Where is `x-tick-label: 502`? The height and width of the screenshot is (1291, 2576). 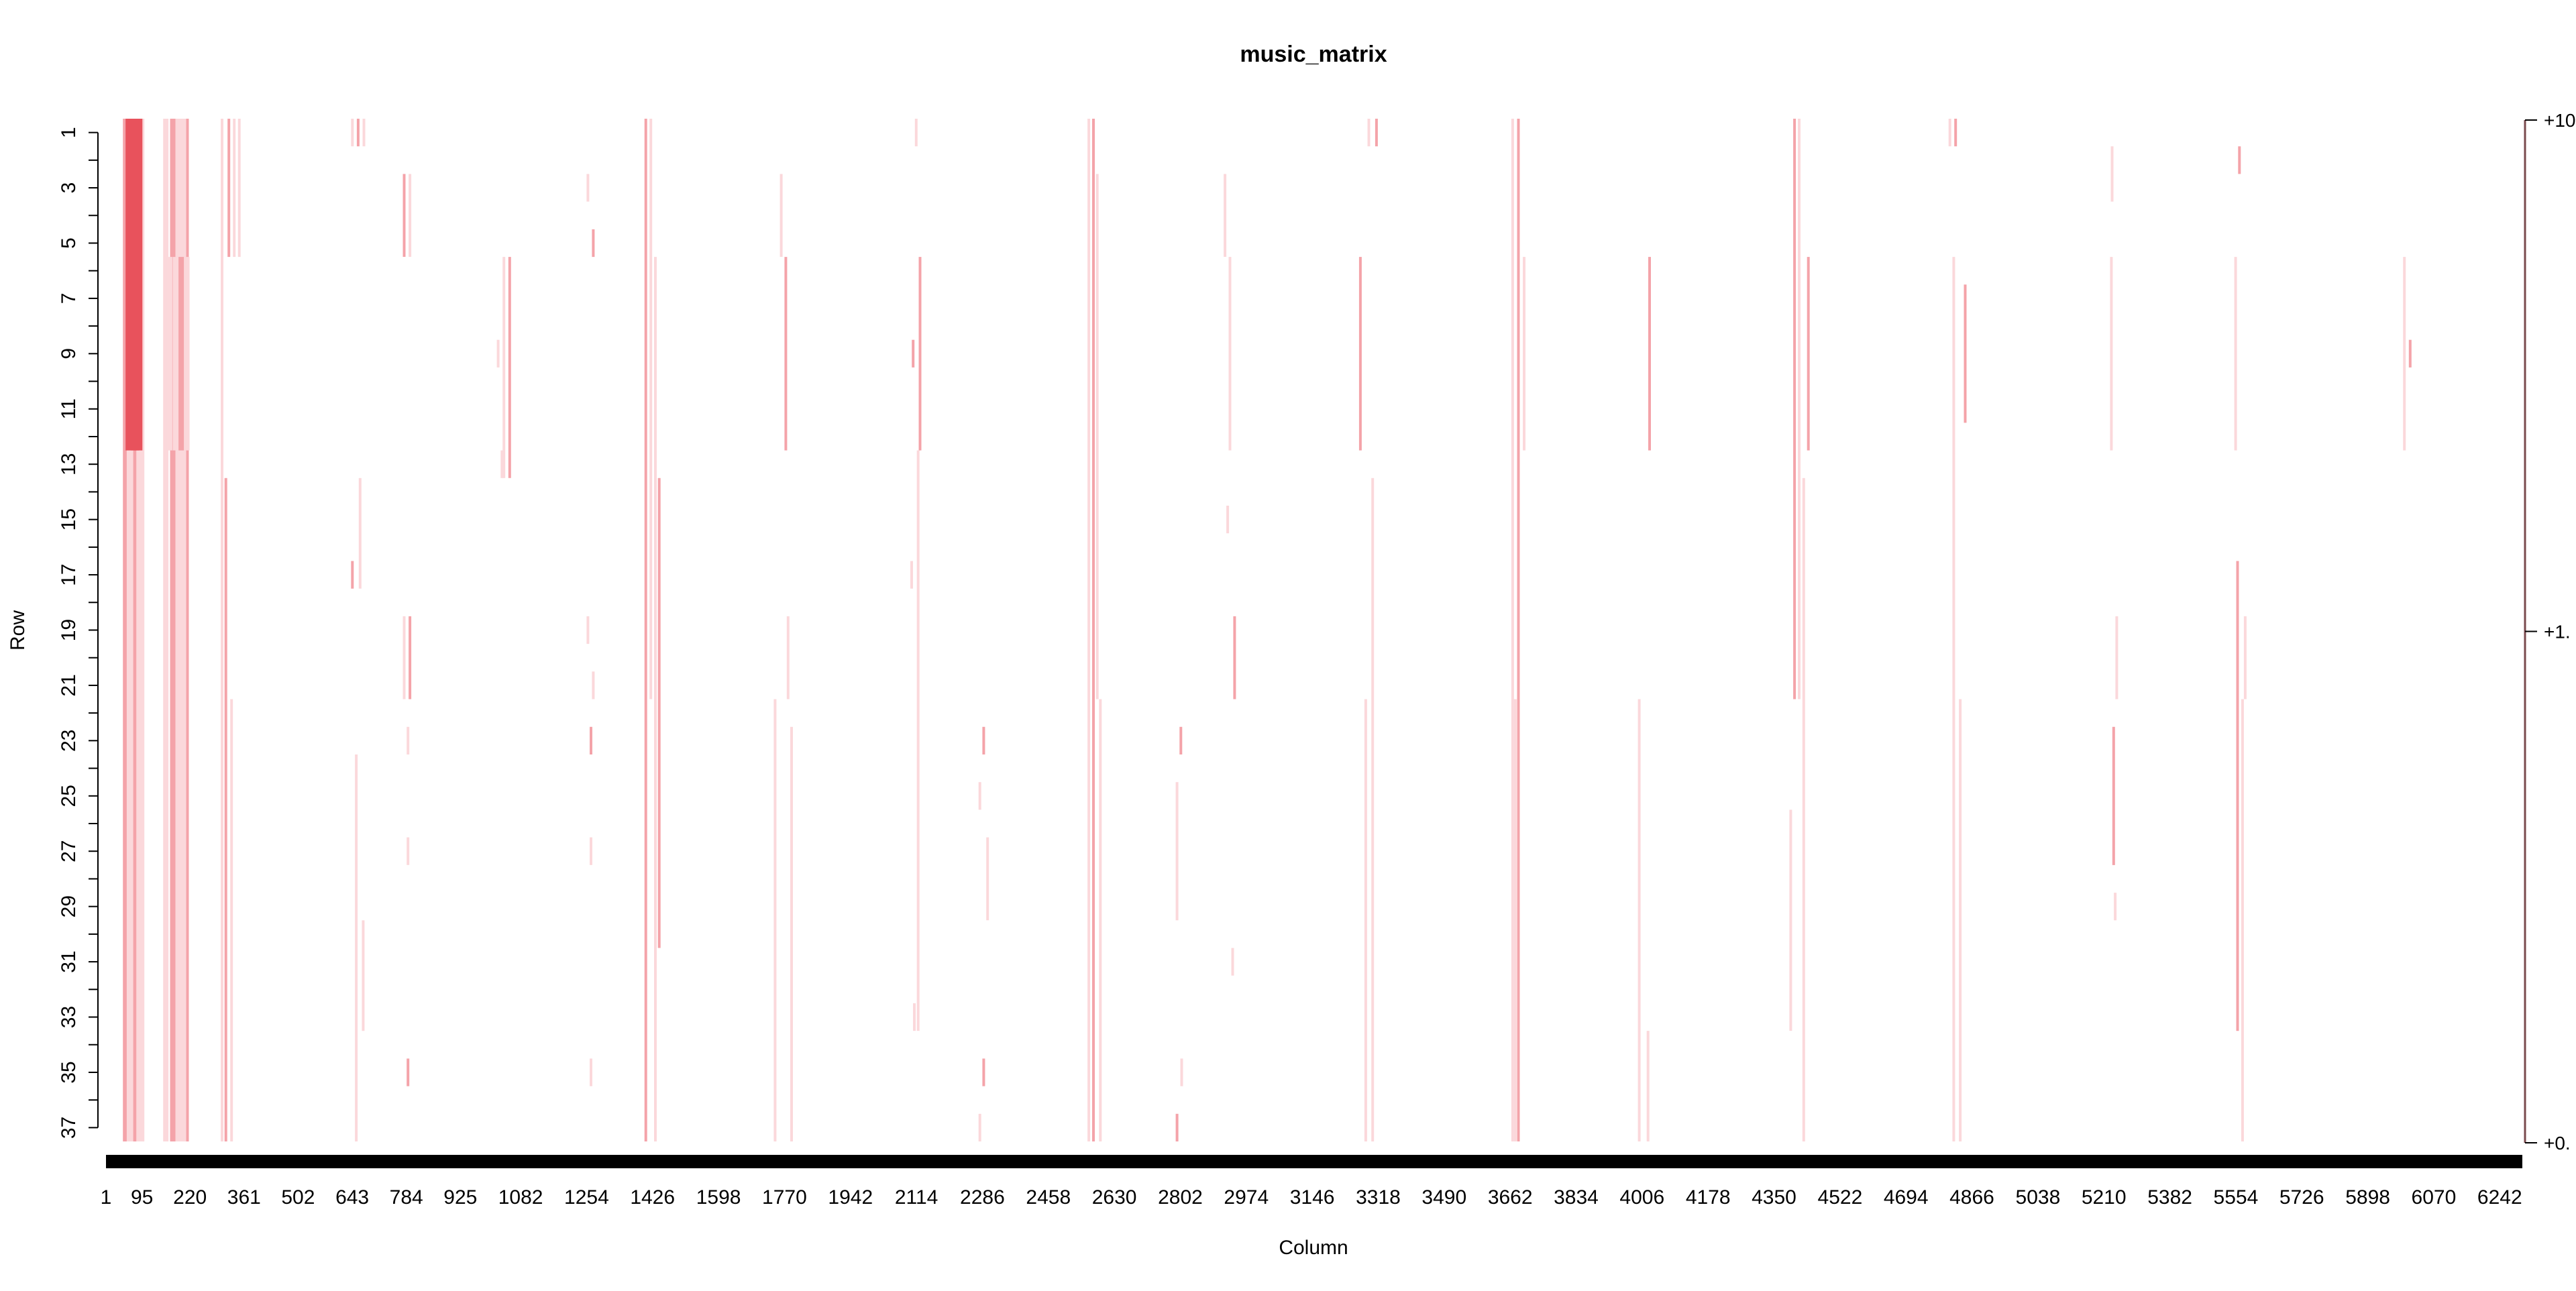 x-tick-label: 502 is located at coordinates (298, 1197).